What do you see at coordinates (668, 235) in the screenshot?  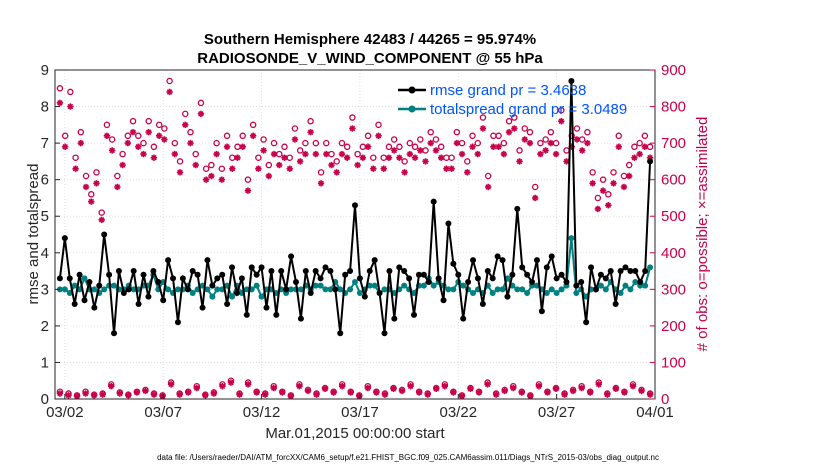 I see `right-axis-ticks: 0 100 200 300 400 500 600 700 800 900` at bounding box center [668, 235].